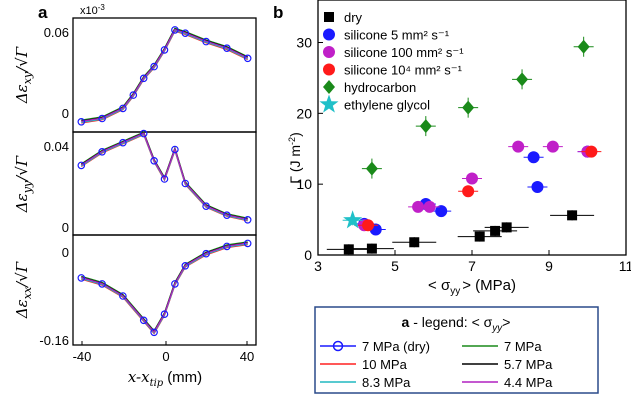 The image size is (631, 396). Describe the element at coordinates (92, 10) in the screenshot. I see `panel-a-scale-note: x10-3` at that location.